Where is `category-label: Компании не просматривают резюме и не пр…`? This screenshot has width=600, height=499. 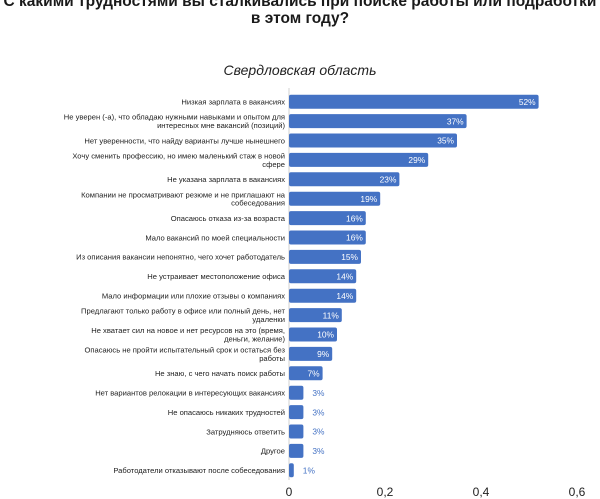
category-label: Компании не просматривают резюме и не пр… is located at coordinates (183, 198).